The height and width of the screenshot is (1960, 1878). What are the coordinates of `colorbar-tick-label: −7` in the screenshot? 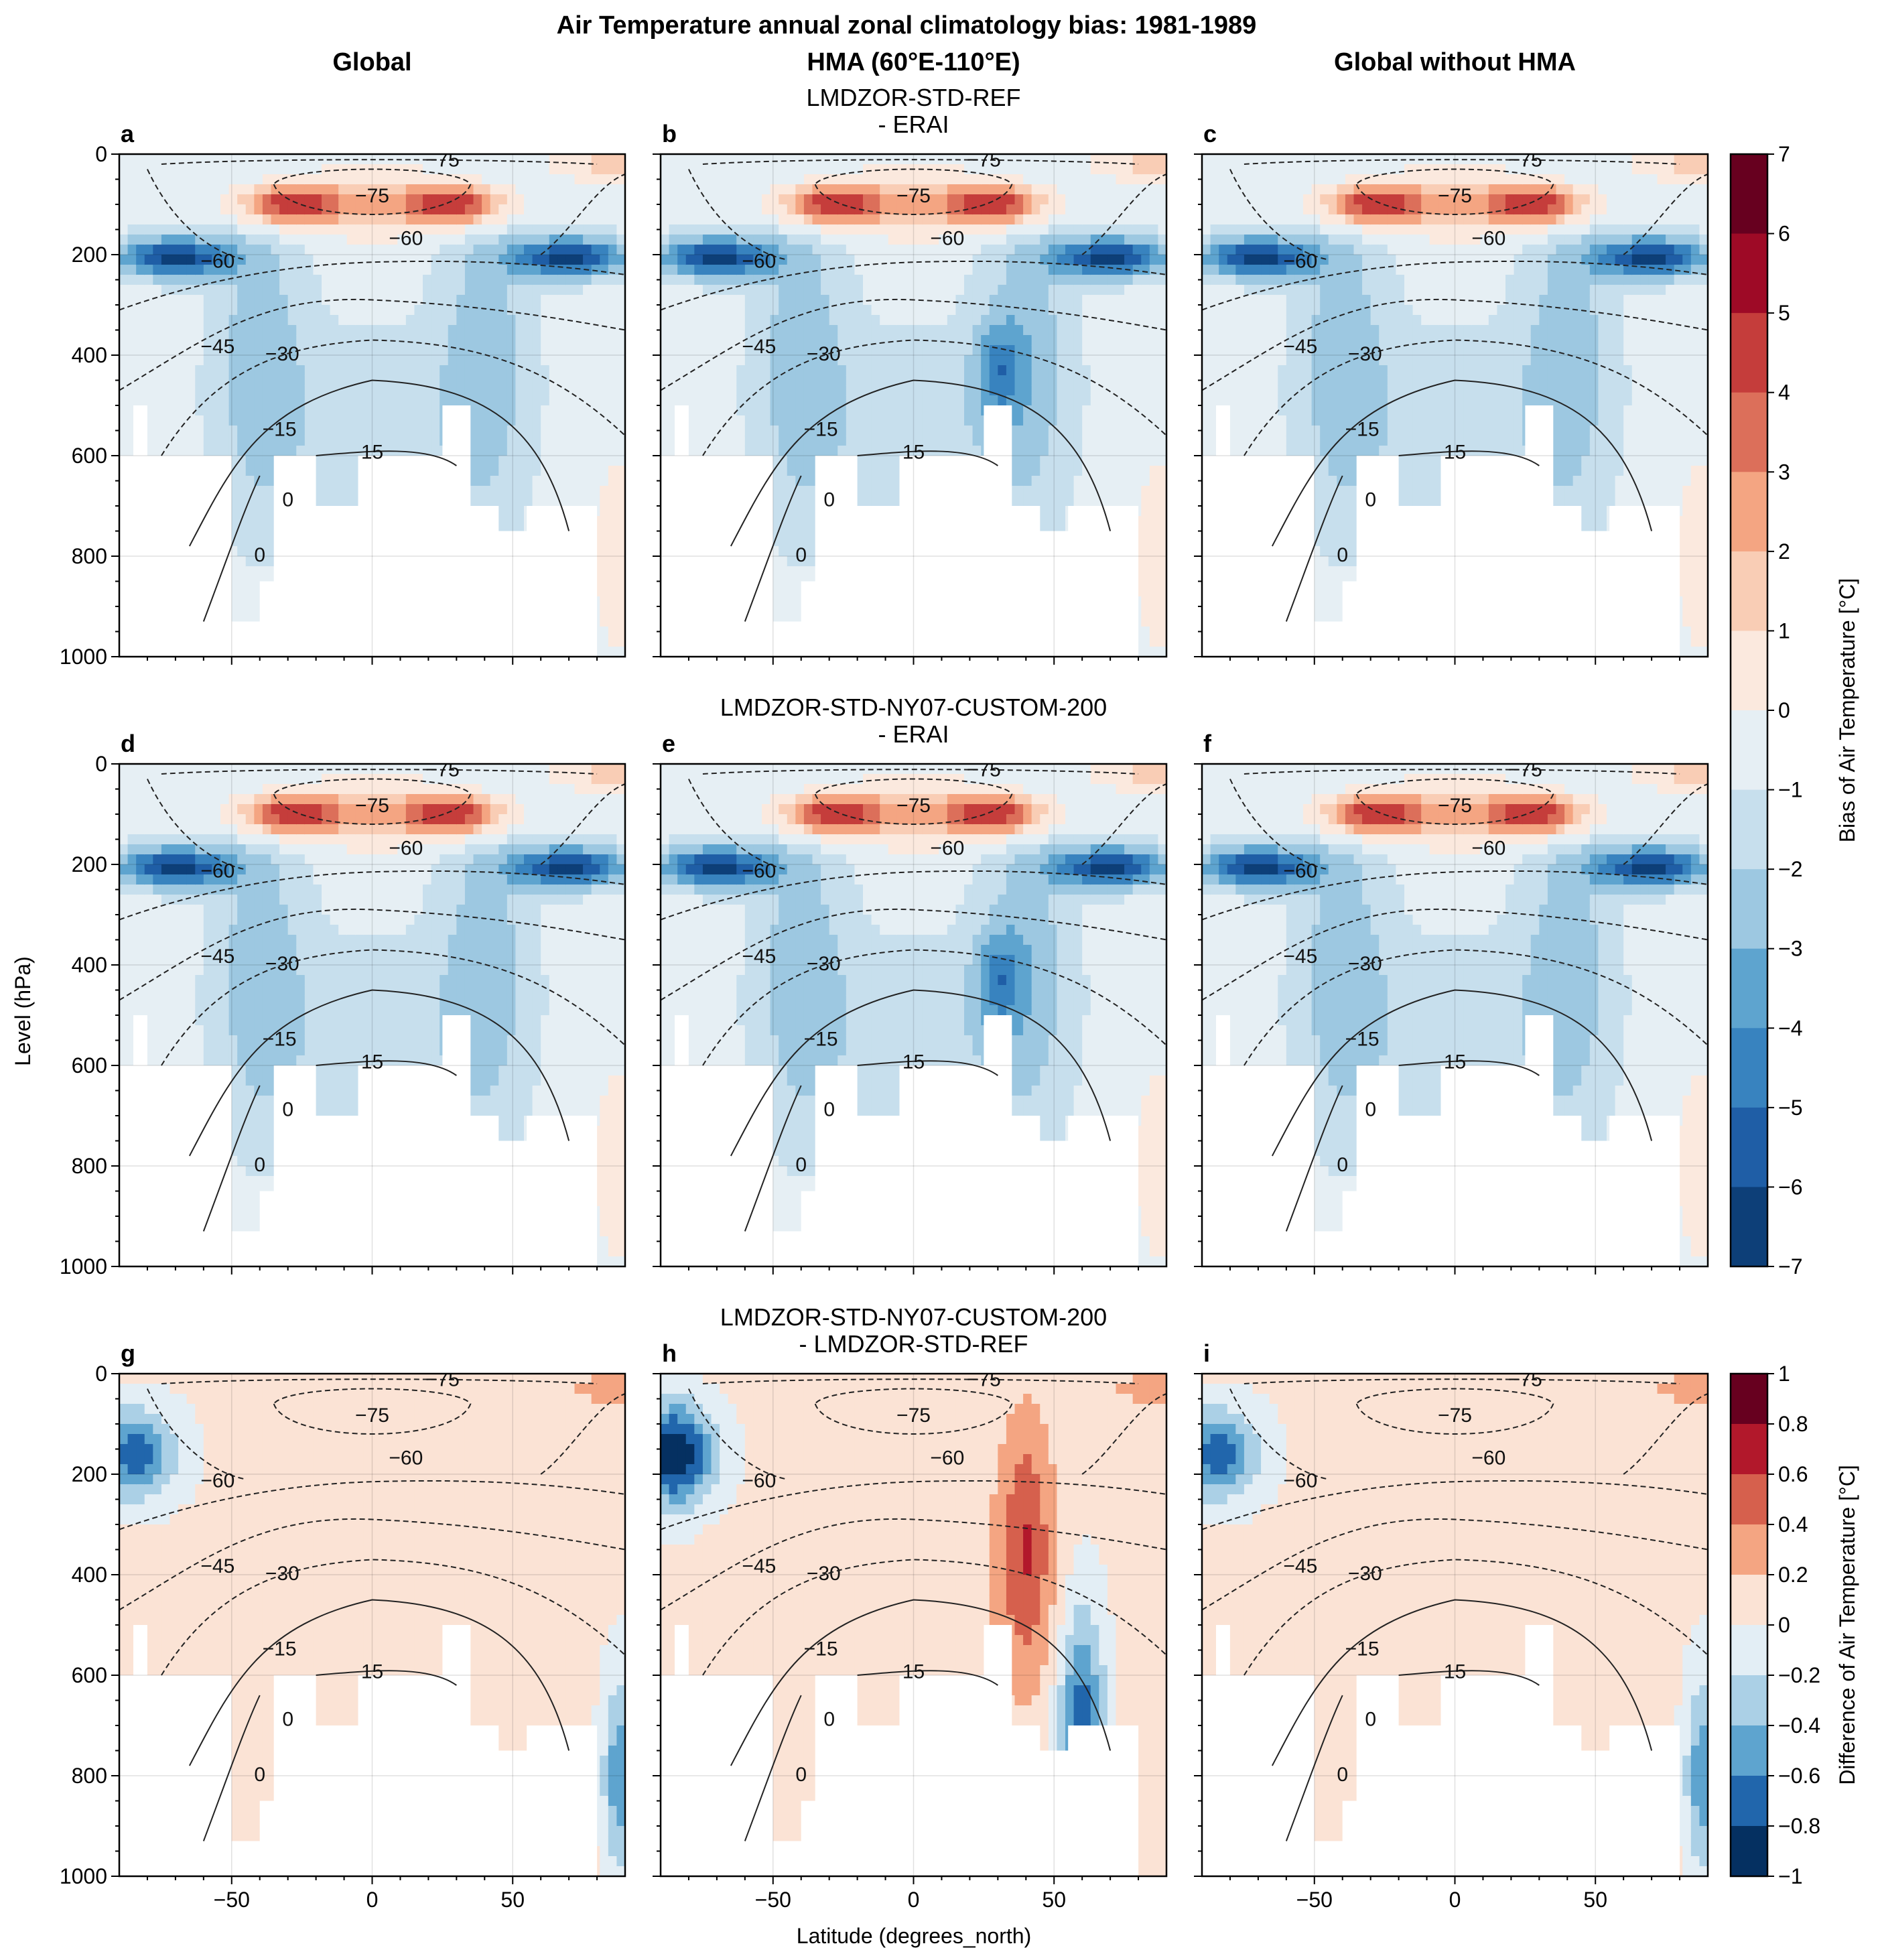 It's located at (1790, 1266).